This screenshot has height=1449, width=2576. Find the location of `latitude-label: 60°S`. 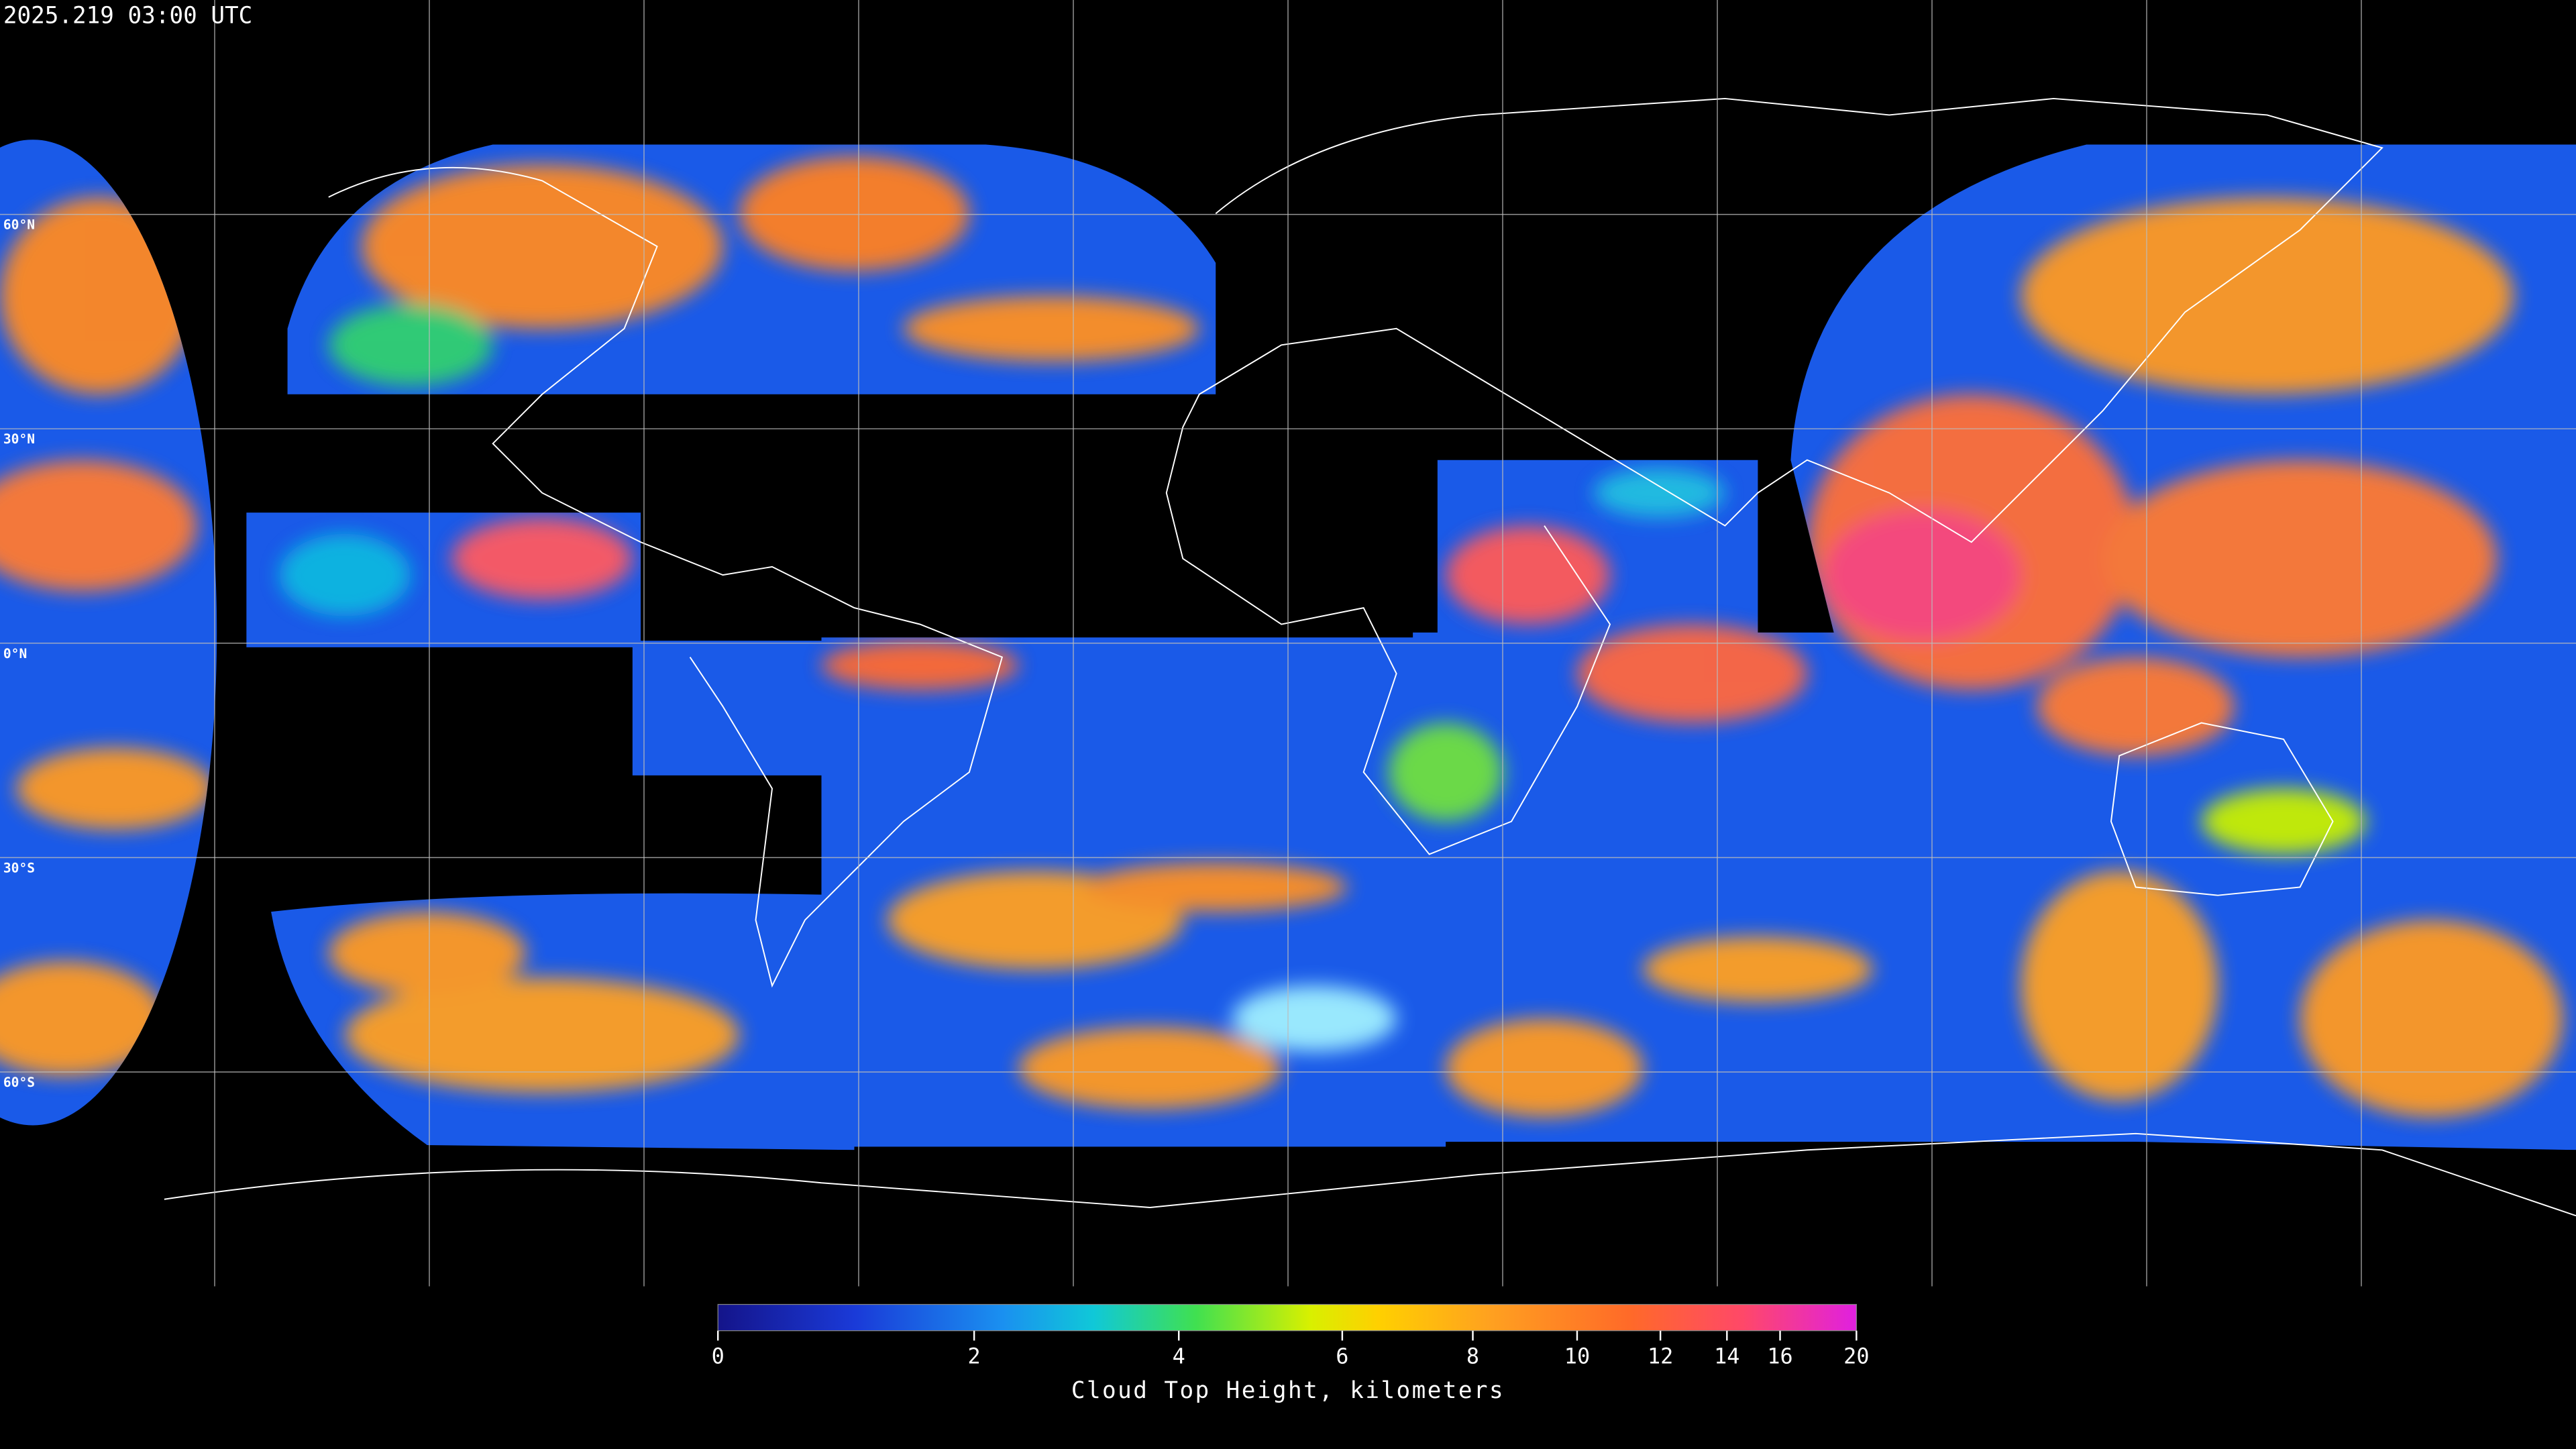

latitude-label: 60°S is located at coordinates (19, 1082).